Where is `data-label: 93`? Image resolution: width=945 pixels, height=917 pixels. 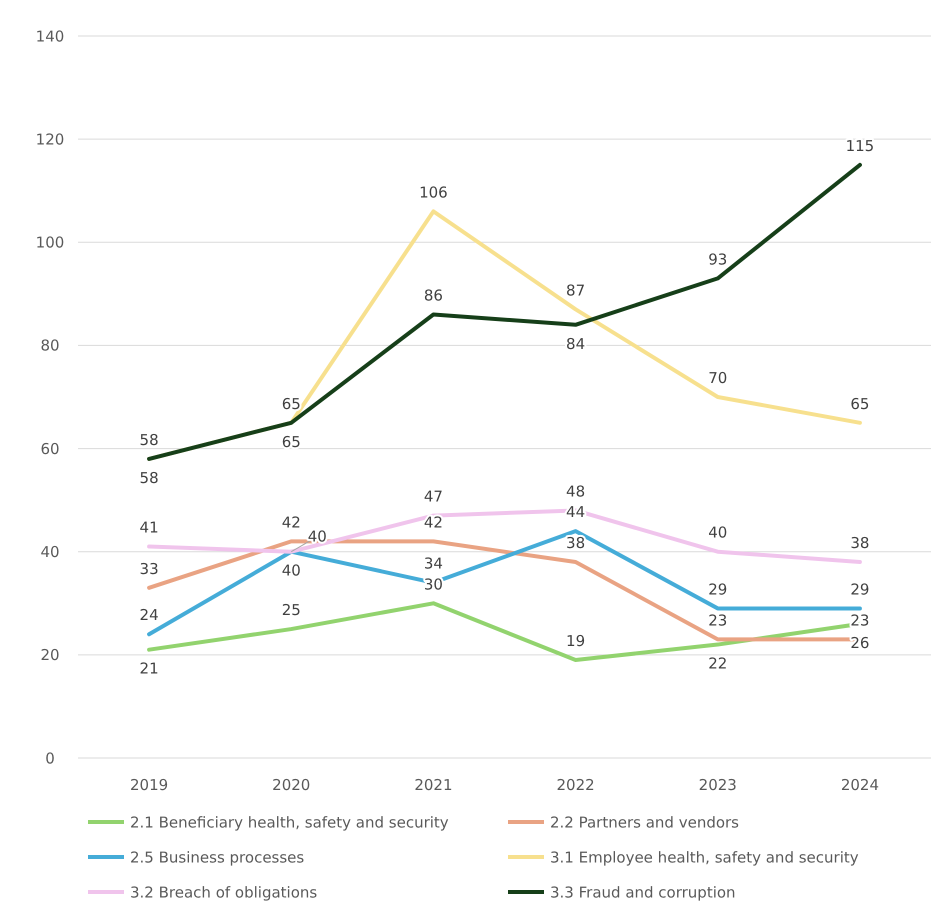 data-label: 93 is located at coordinates (718, 259).